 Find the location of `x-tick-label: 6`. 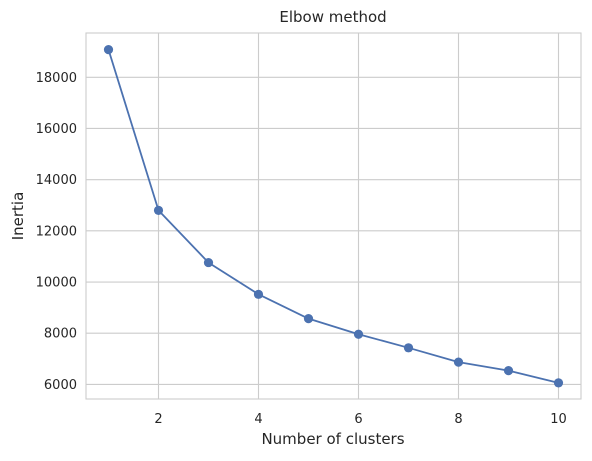

x-tick-label: 6 is located at coordinates (358, 419).